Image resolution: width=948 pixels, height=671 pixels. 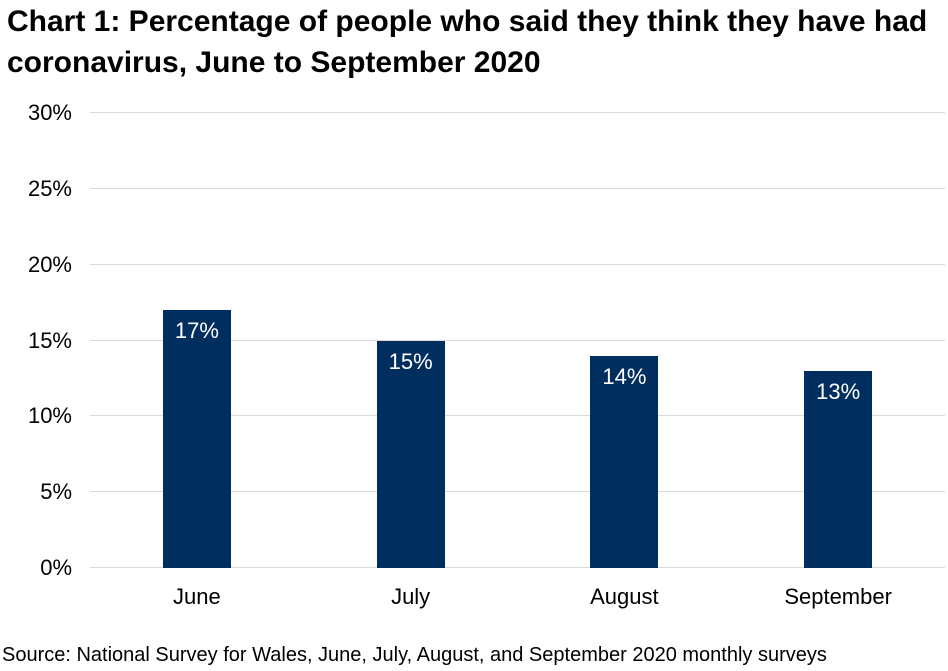 I want to click on bar-value-label: 14%, so click(x=624, y=376).